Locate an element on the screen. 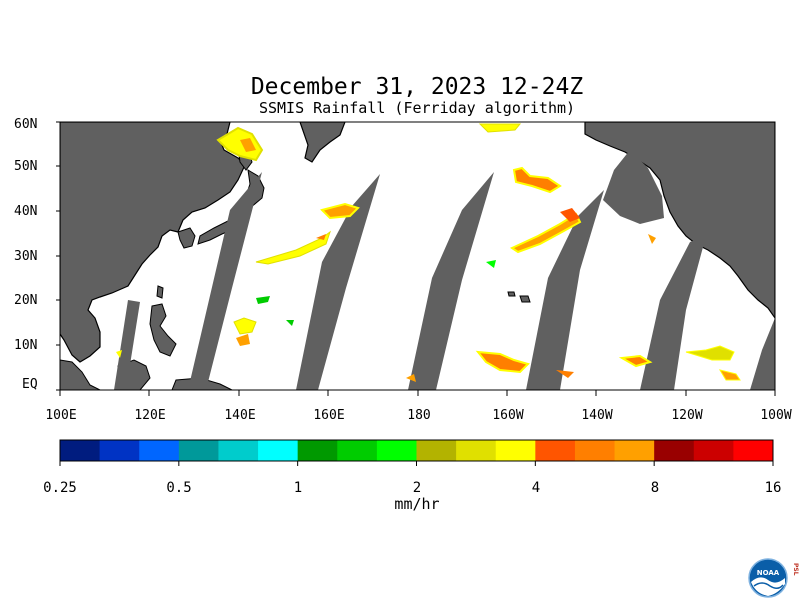  land-russia-east is located at coordinates (322, 142).